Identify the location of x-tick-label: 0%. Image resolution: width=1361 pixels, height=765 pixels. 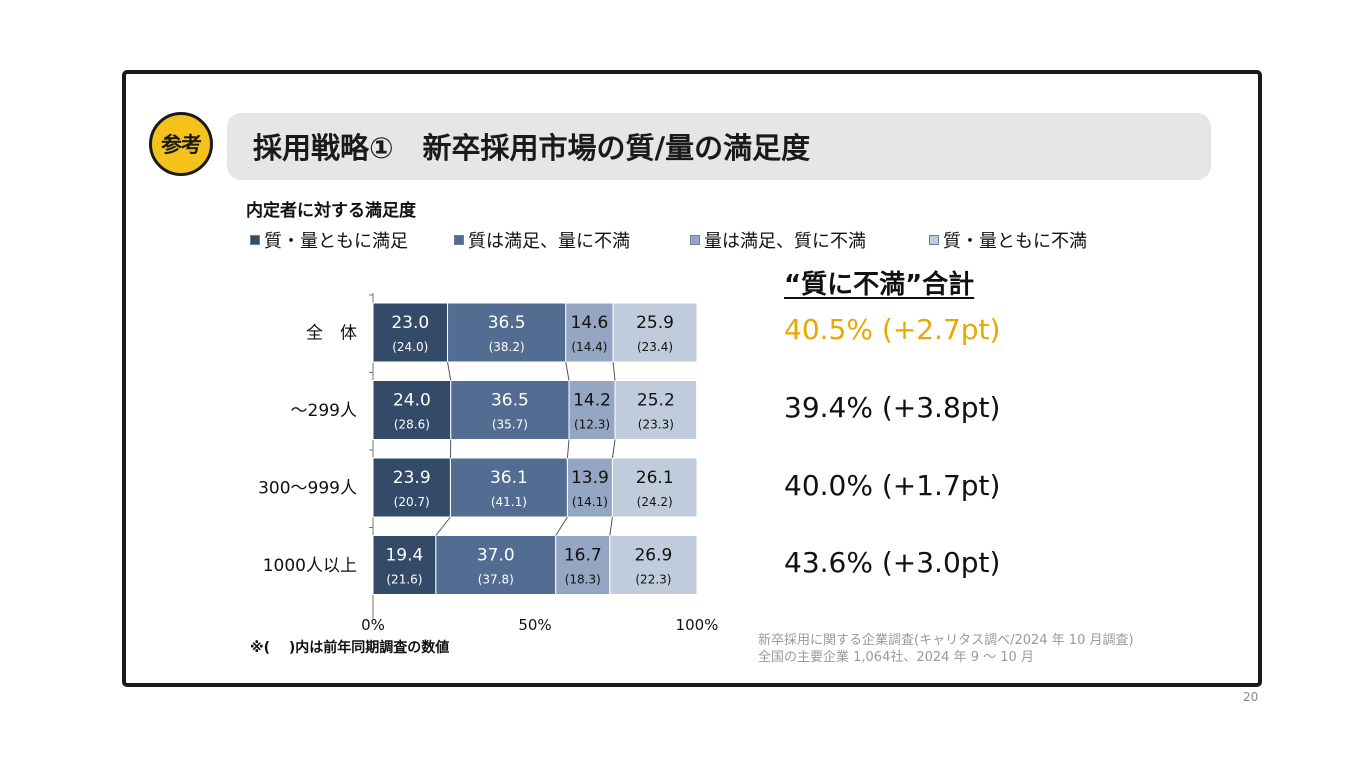
(373, 625).